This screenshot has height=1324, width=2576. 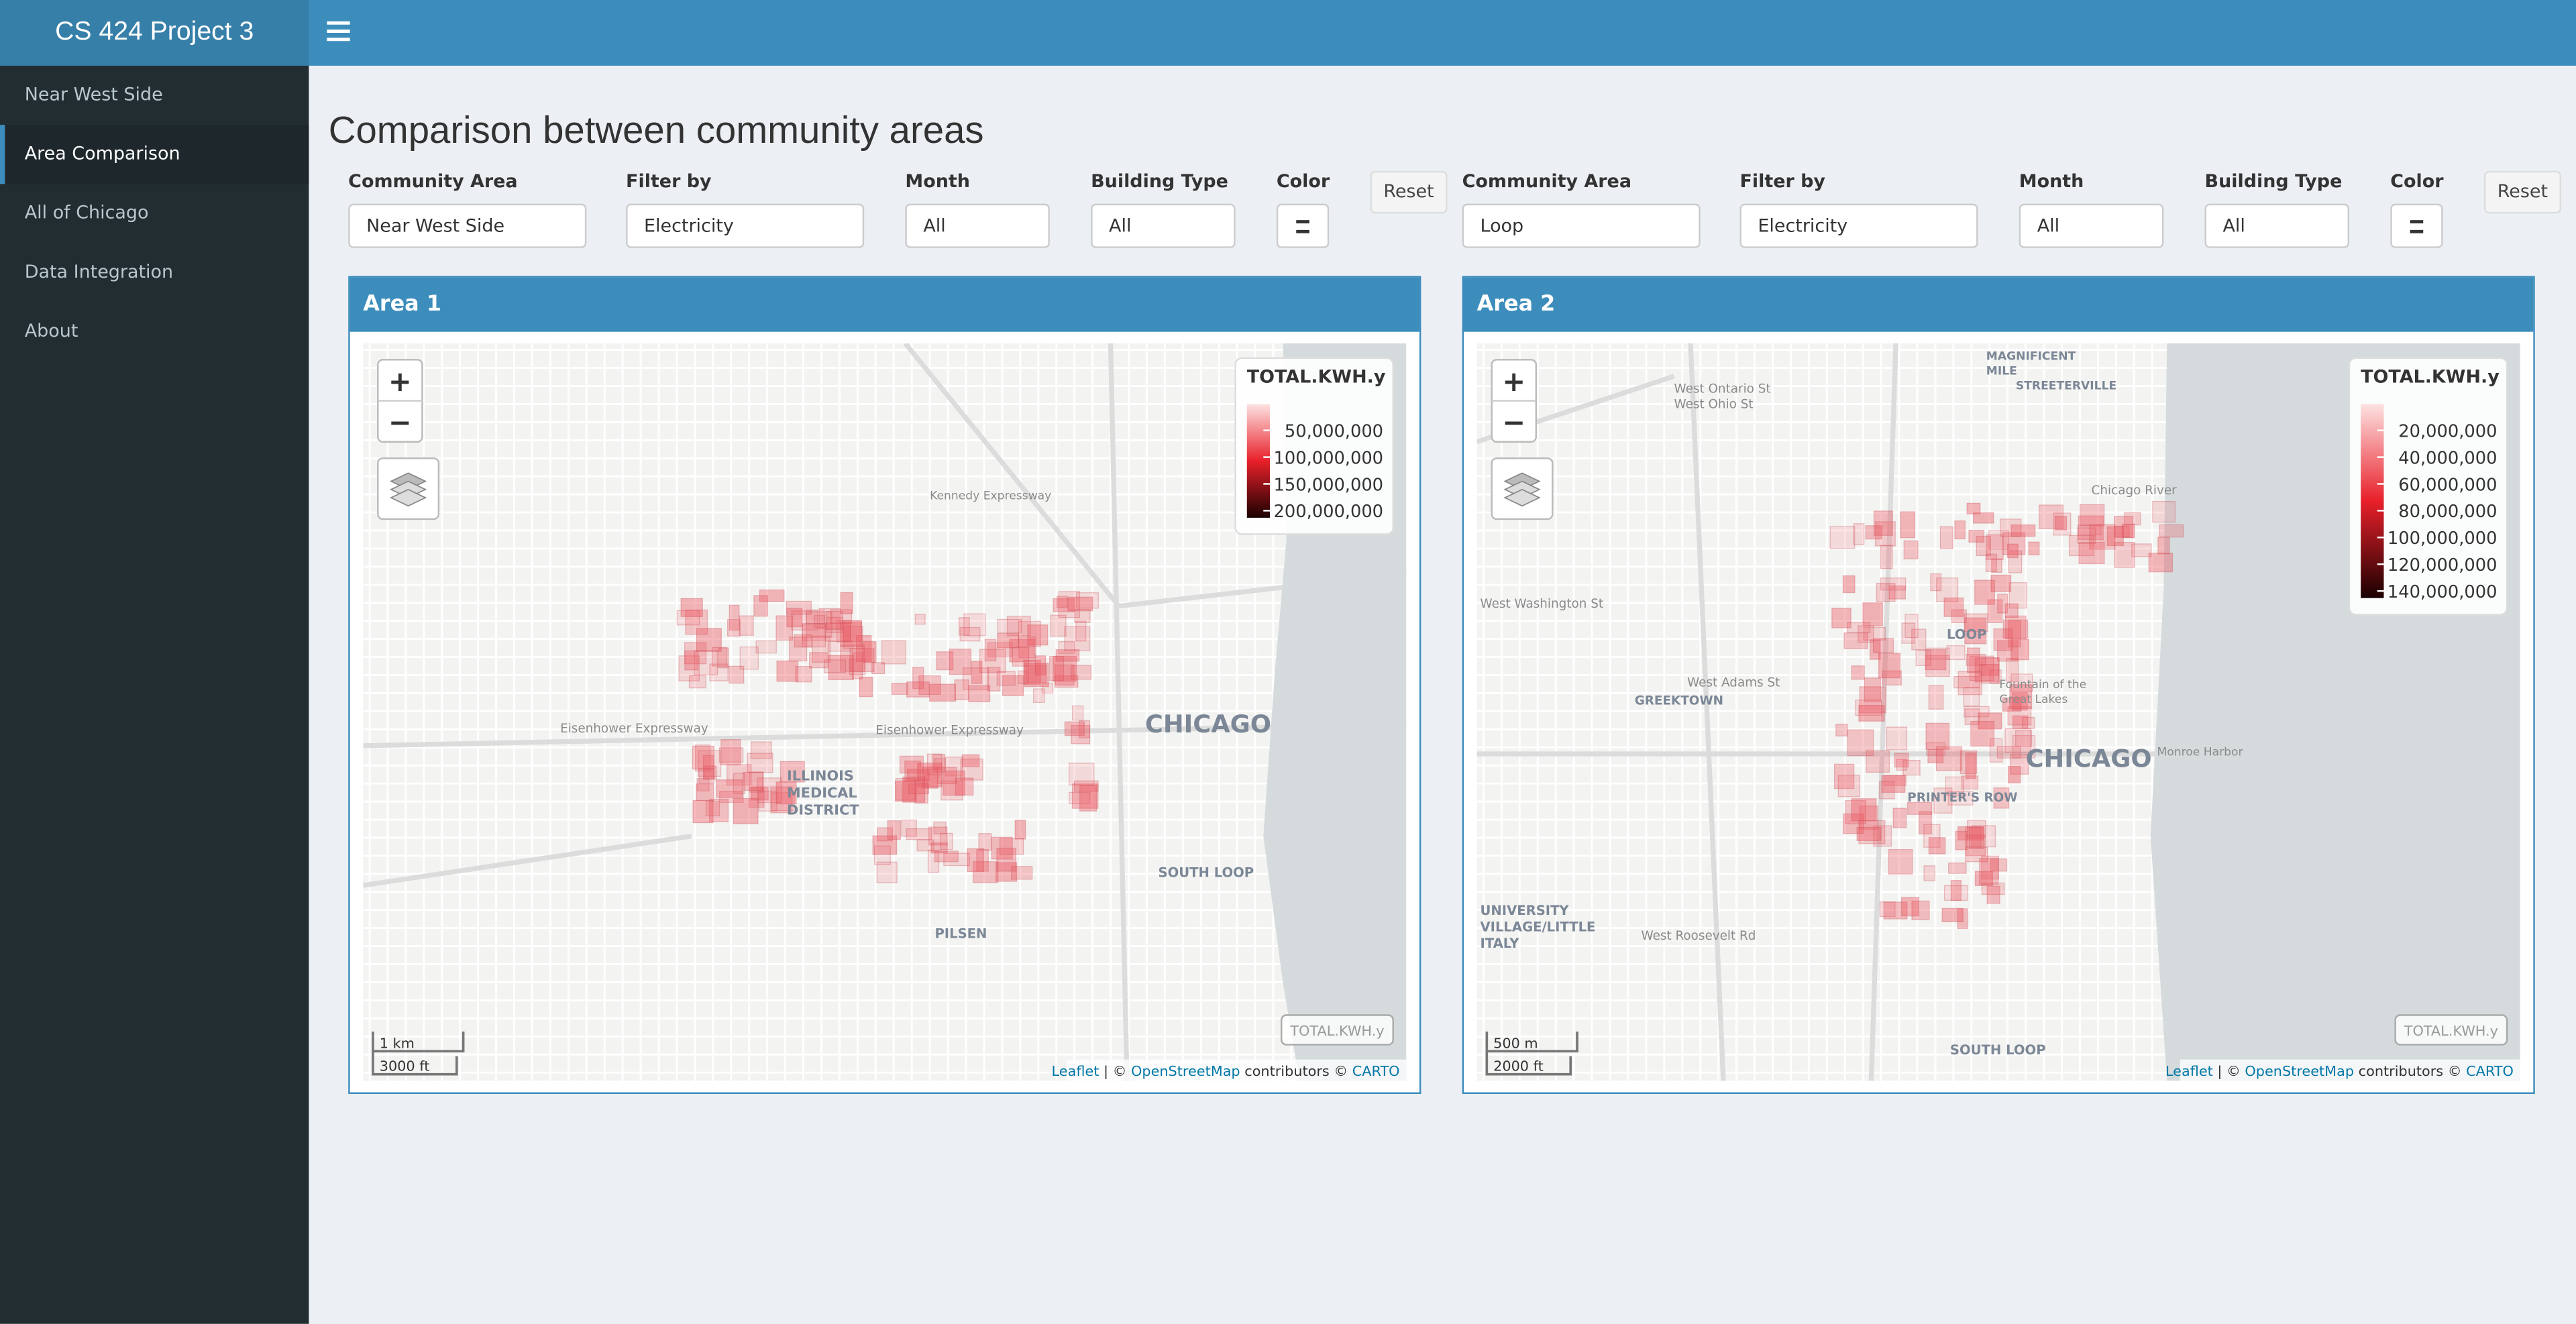 What do you see at coordinates (418, 1053) in the screenshot?
I see `scale-bar` at bounding box center [418, 1053].